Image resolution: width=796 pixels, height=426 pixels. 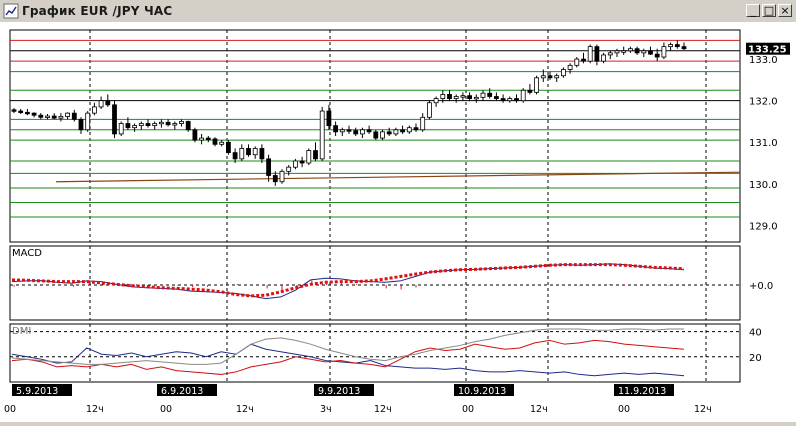 I want to click on macd-title: MACD, so click(x=27, y=253).